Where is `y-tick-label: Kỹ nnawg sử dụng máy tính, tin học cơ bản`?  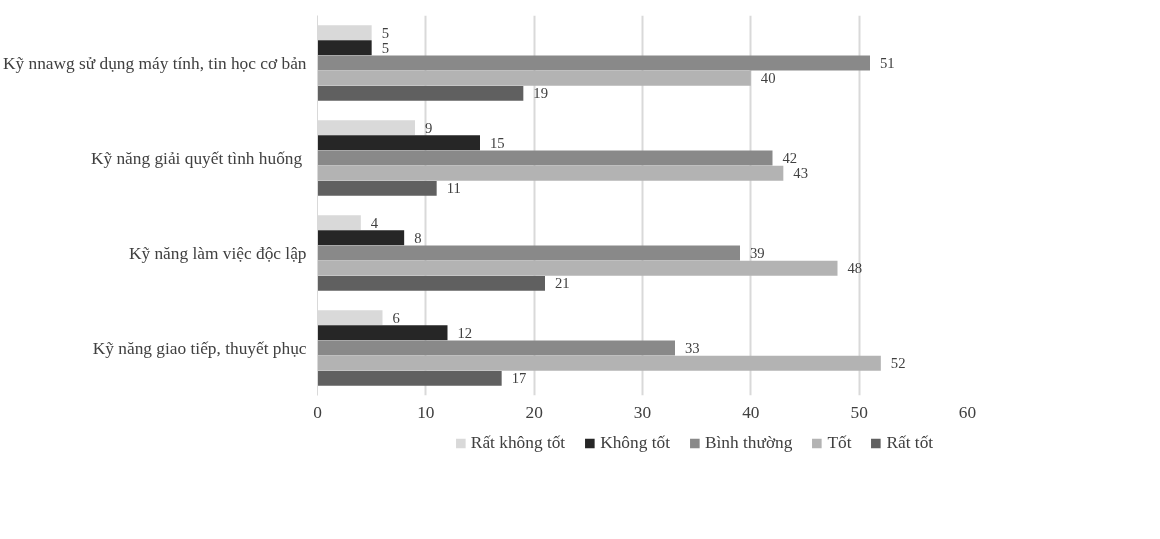 y-tick-label: Kỹ nnawg sử dụng máy tính, tin học cơ bản is located at coordinates (155, 63).